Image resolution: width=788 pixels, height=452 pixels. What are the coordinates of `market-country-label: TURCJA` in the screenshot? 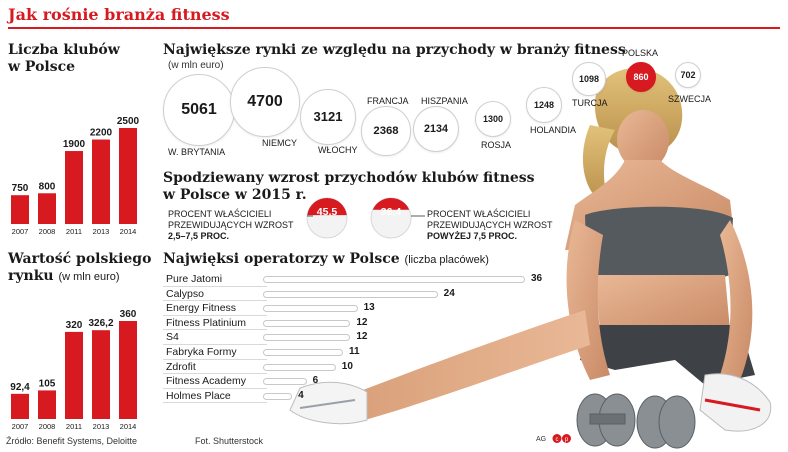 It's located at (590, 103).